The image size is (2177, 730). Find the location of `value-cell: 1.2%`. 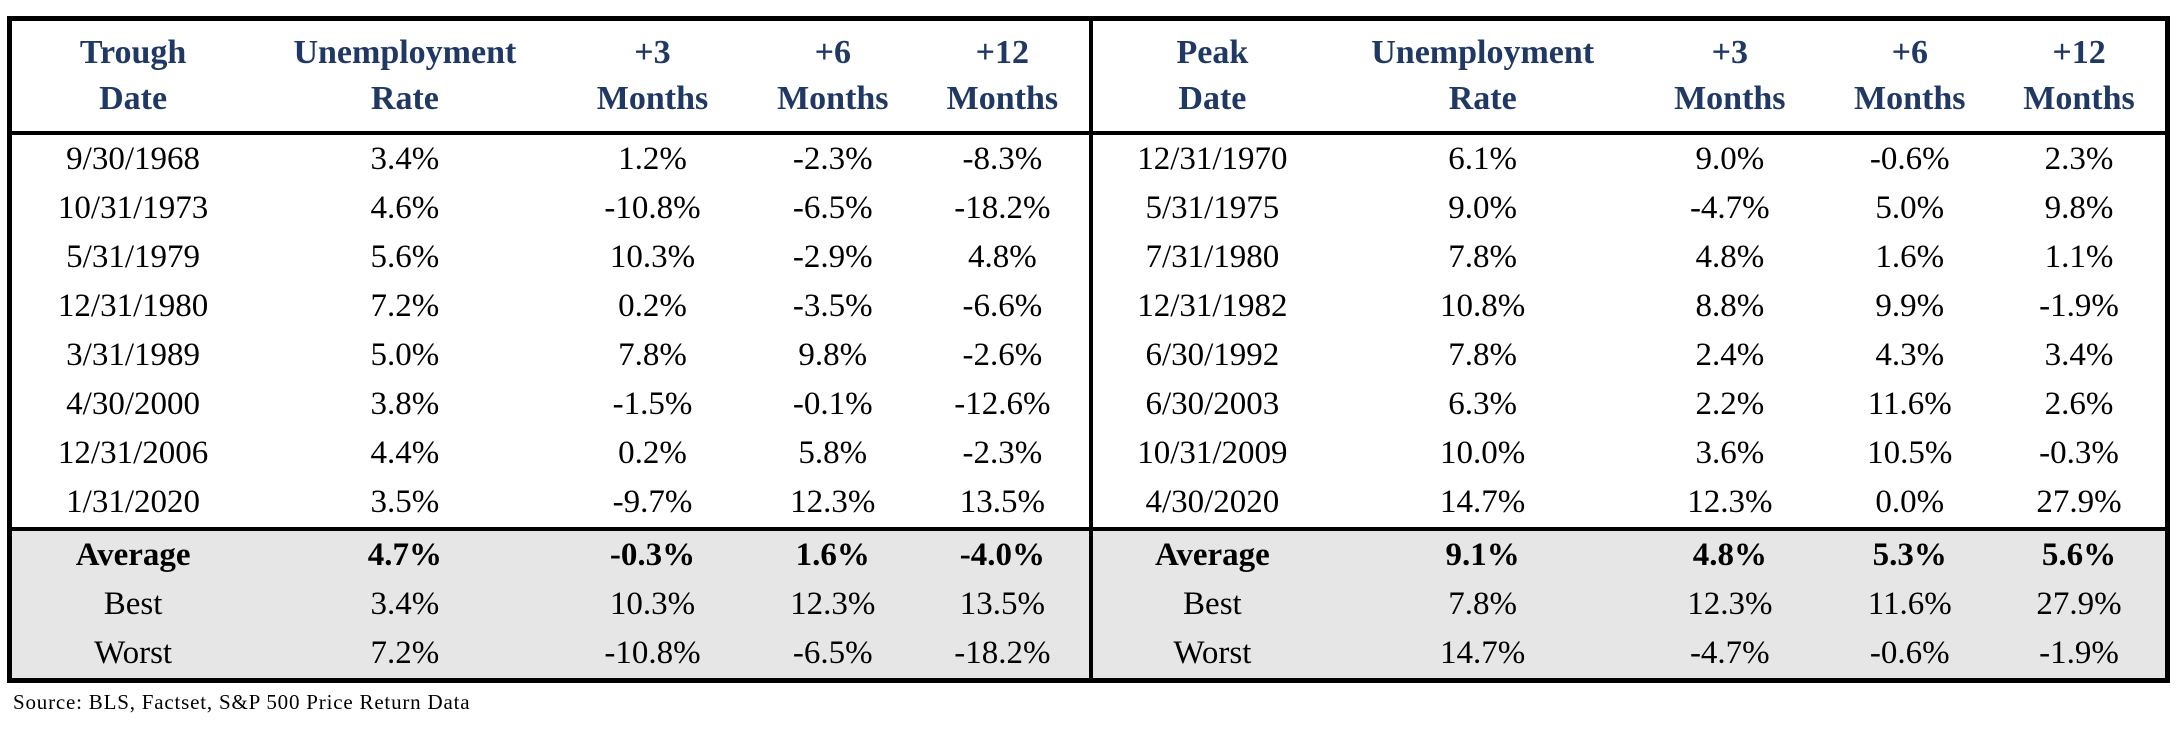

value-cell: 1.2% is located at coordinates (652, 159).